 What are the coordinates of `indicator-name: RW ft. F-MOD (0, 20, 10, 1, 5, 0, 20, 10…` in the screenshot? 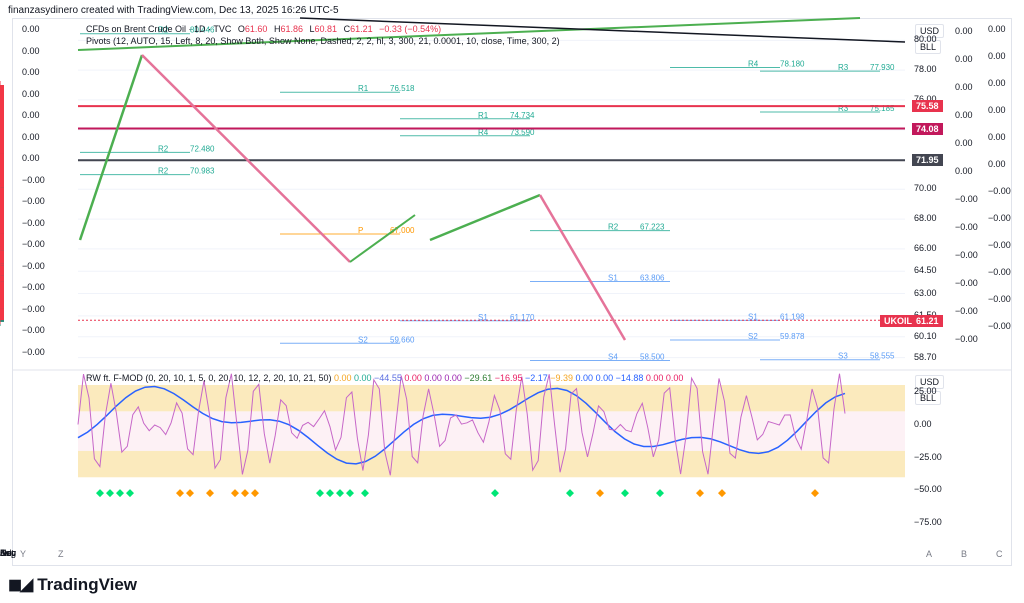 It's located at (209, 378).